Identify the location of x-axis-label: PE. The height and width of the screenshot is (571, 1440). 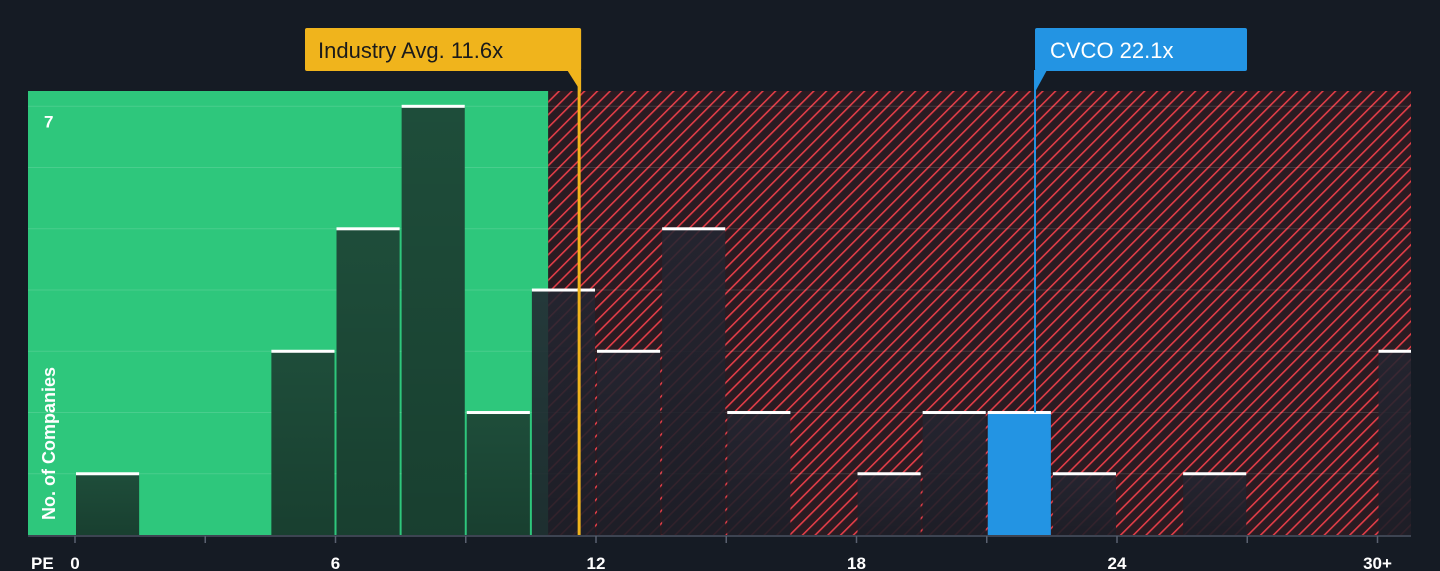
(42, 562).